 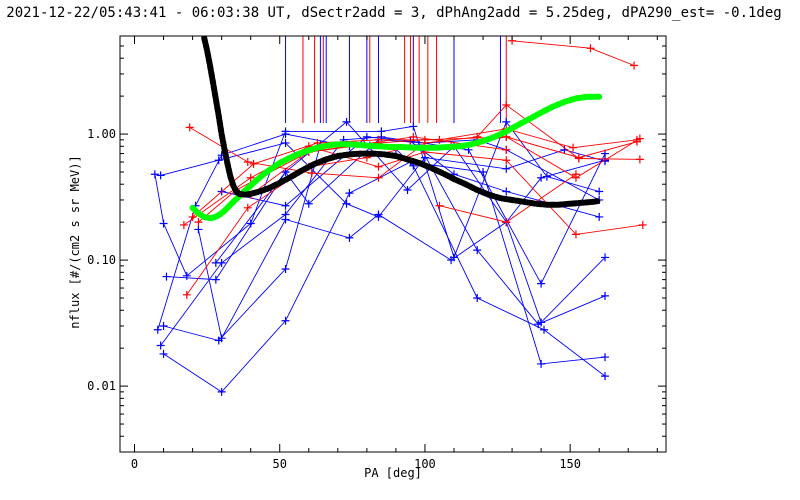 I want to click on y-tick-label: 0.01, so click(x=101, y=386).